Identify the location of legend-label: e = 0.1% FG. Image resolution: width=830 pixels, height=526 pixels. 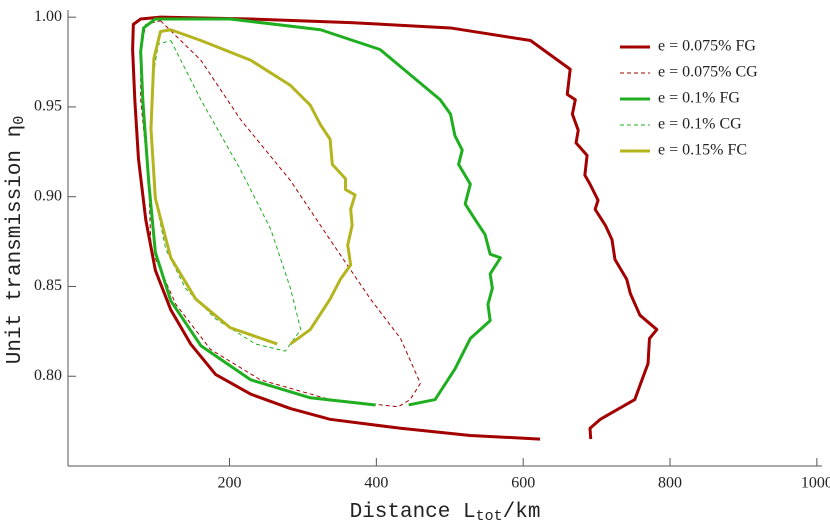
(699, 98).